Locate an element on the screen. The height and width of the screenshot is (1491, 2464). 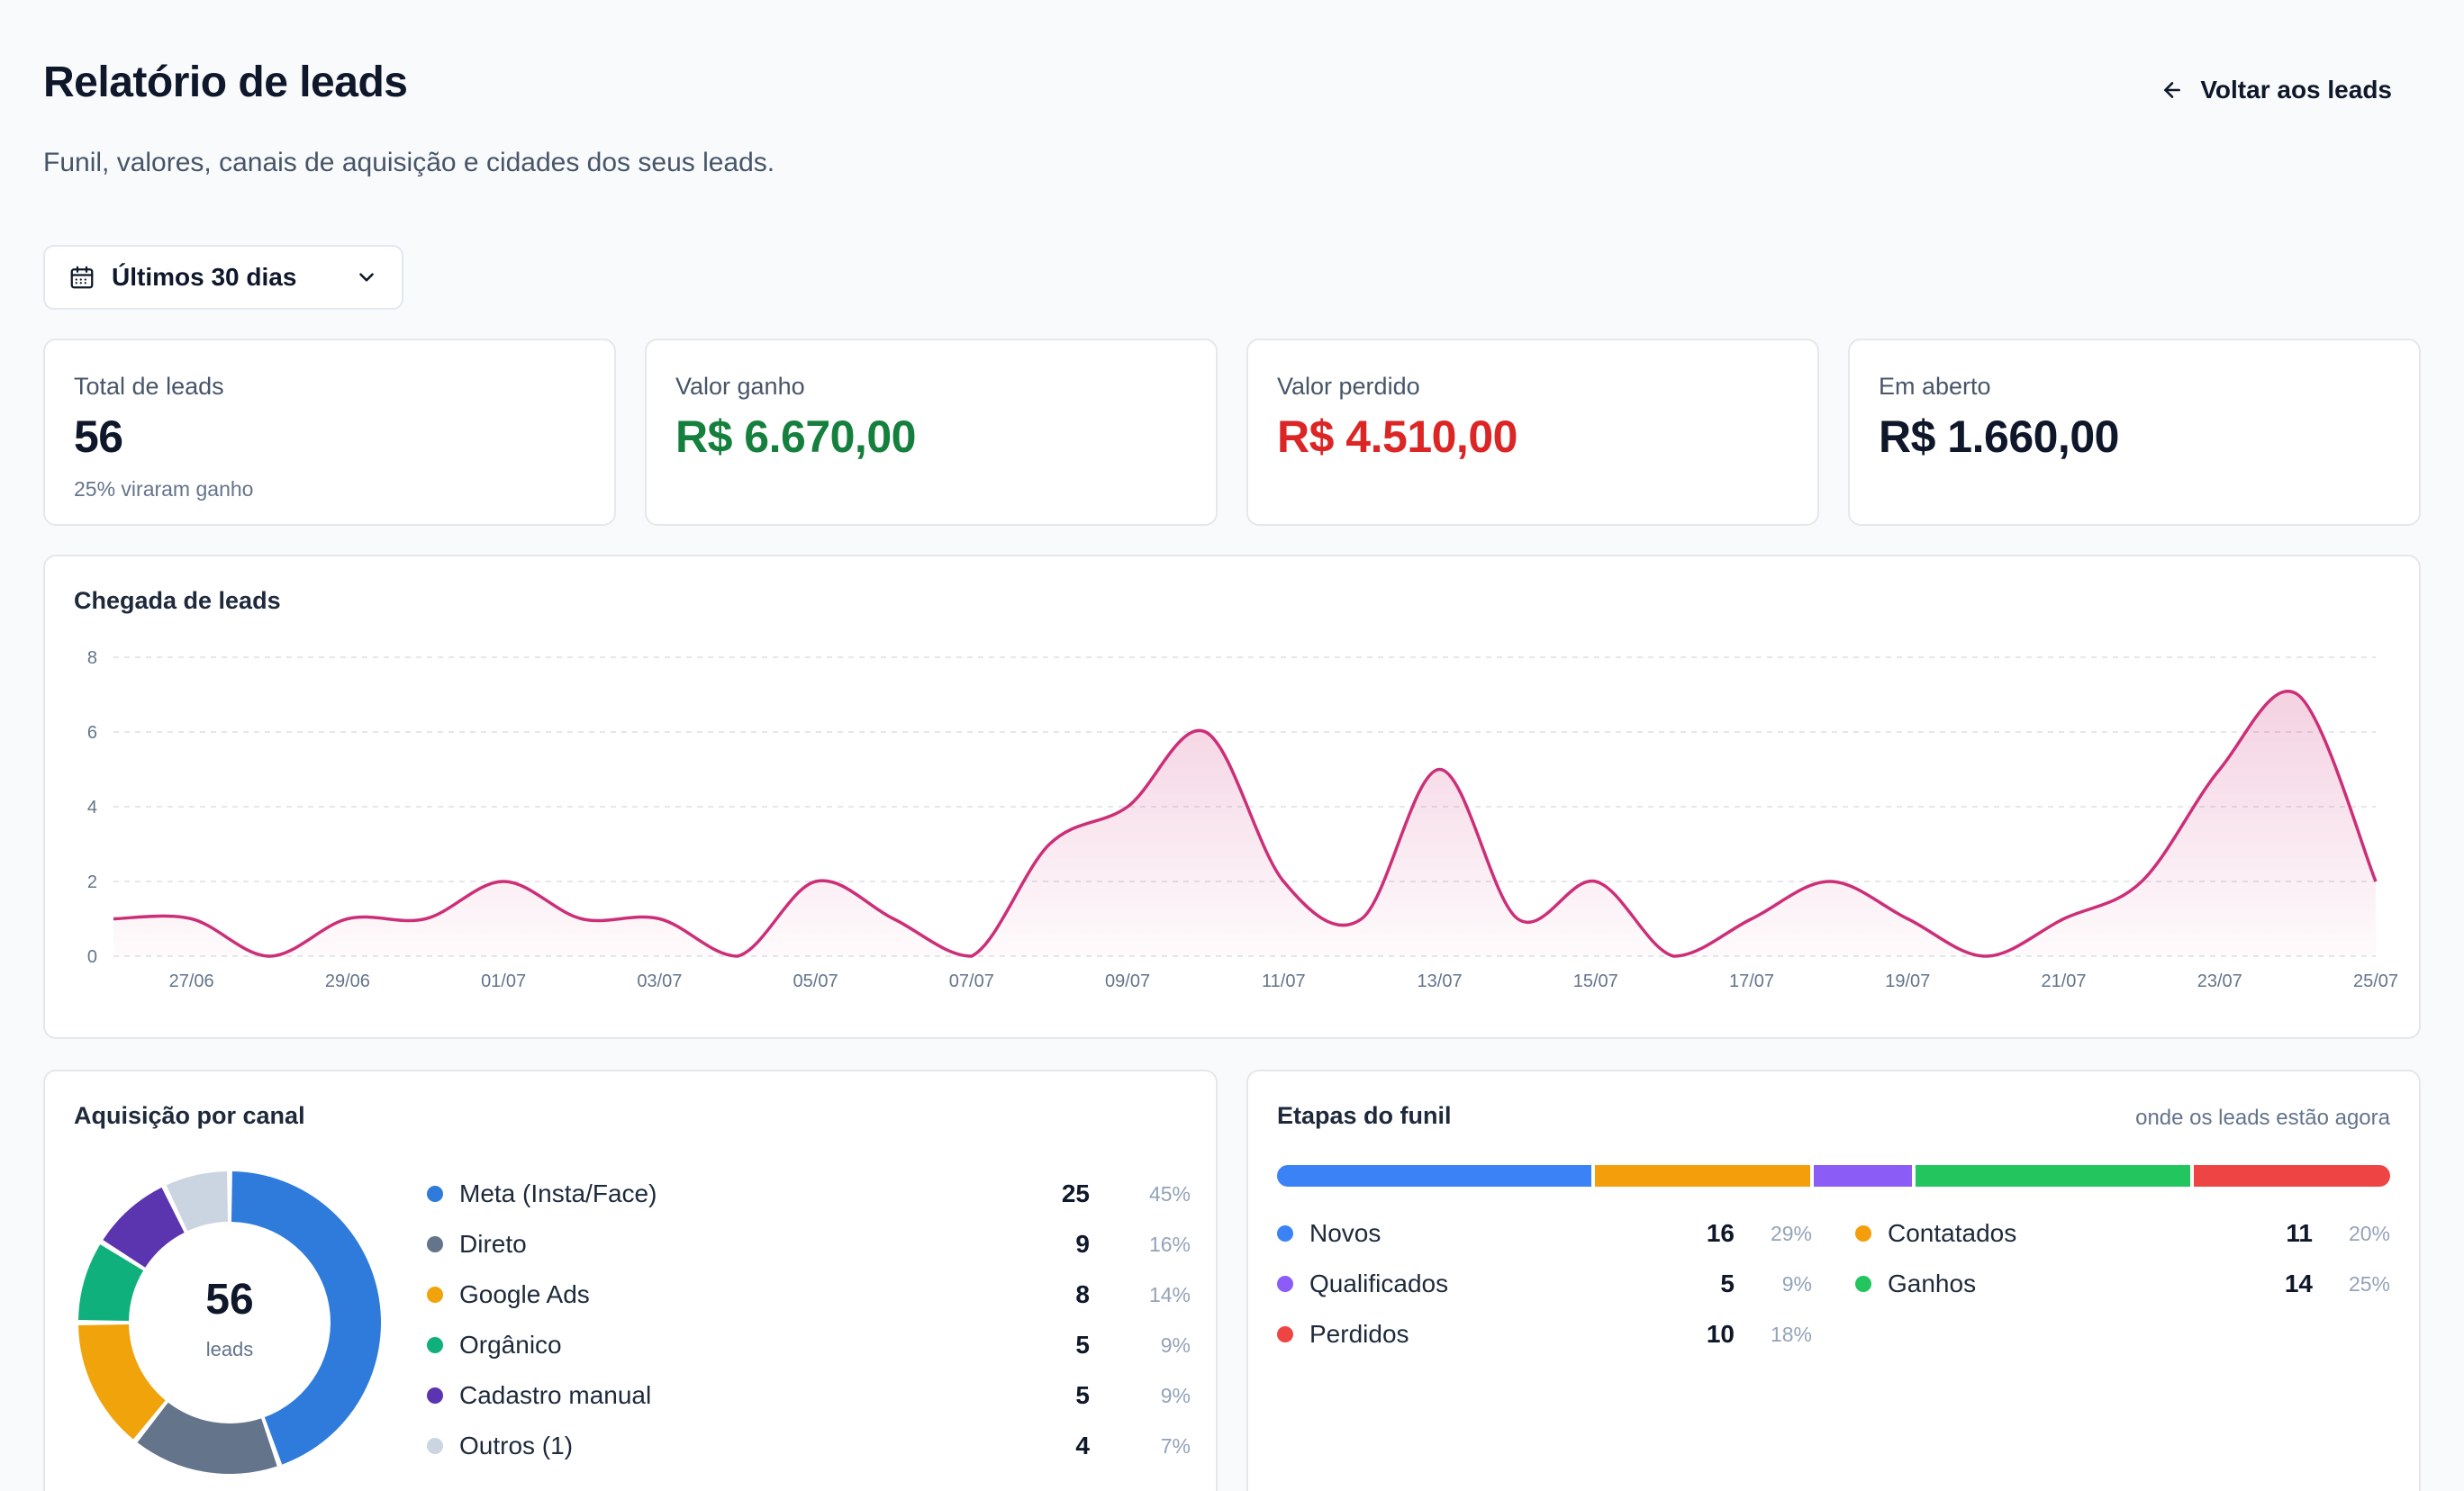
channel-pct: 14% is located at coordinates (1169, 1294).